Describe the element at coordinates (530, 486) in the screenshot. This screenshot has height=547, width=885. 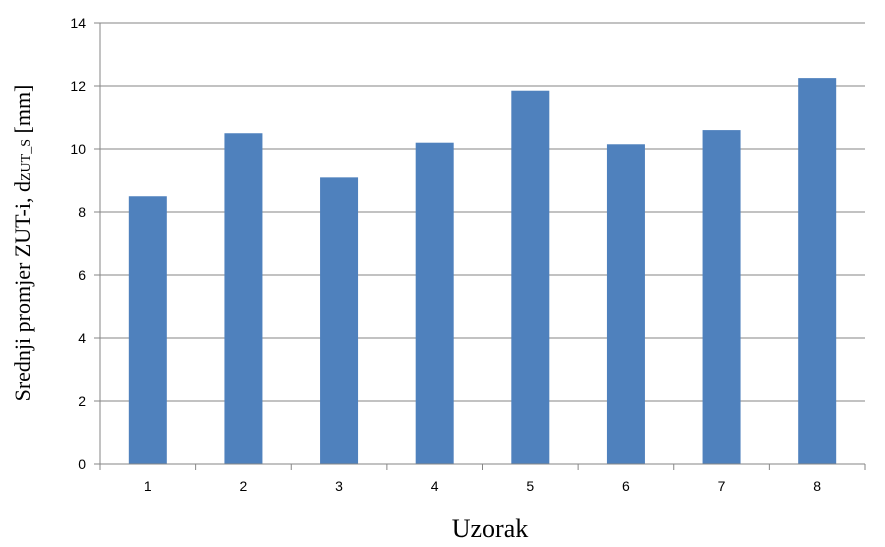
I see `x-tick-label: 5` at that location.